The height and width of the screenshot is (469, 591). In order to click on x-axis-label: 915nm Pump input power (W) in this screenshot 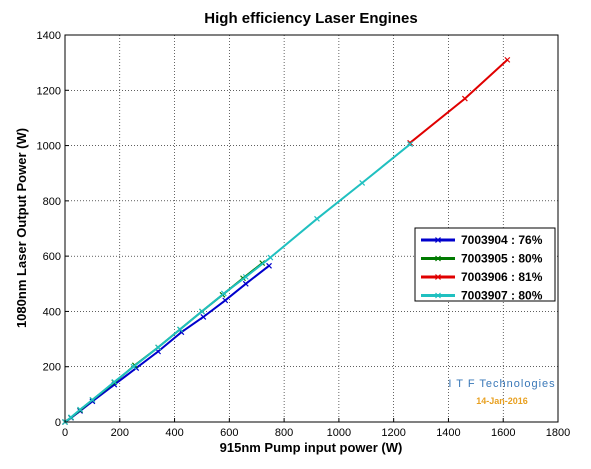, I will do `click(311, 447)`.